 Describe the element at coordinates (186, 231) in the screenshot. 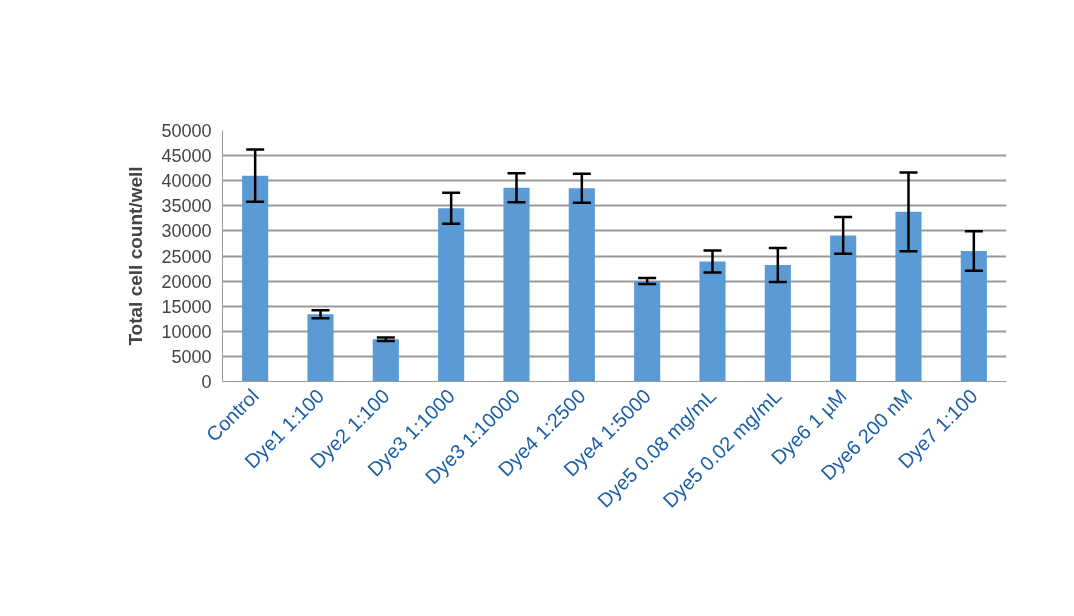

I see `y-tick-label: 30000` at that location.